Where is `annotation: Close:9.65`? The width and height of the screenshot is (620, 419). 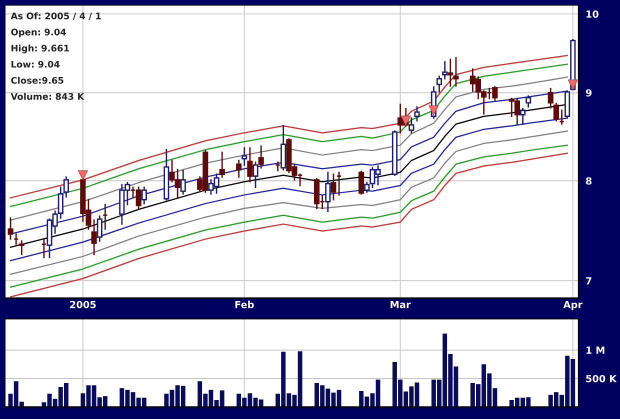
annotation: Close:9.65 is located at coordinates (37, 80).